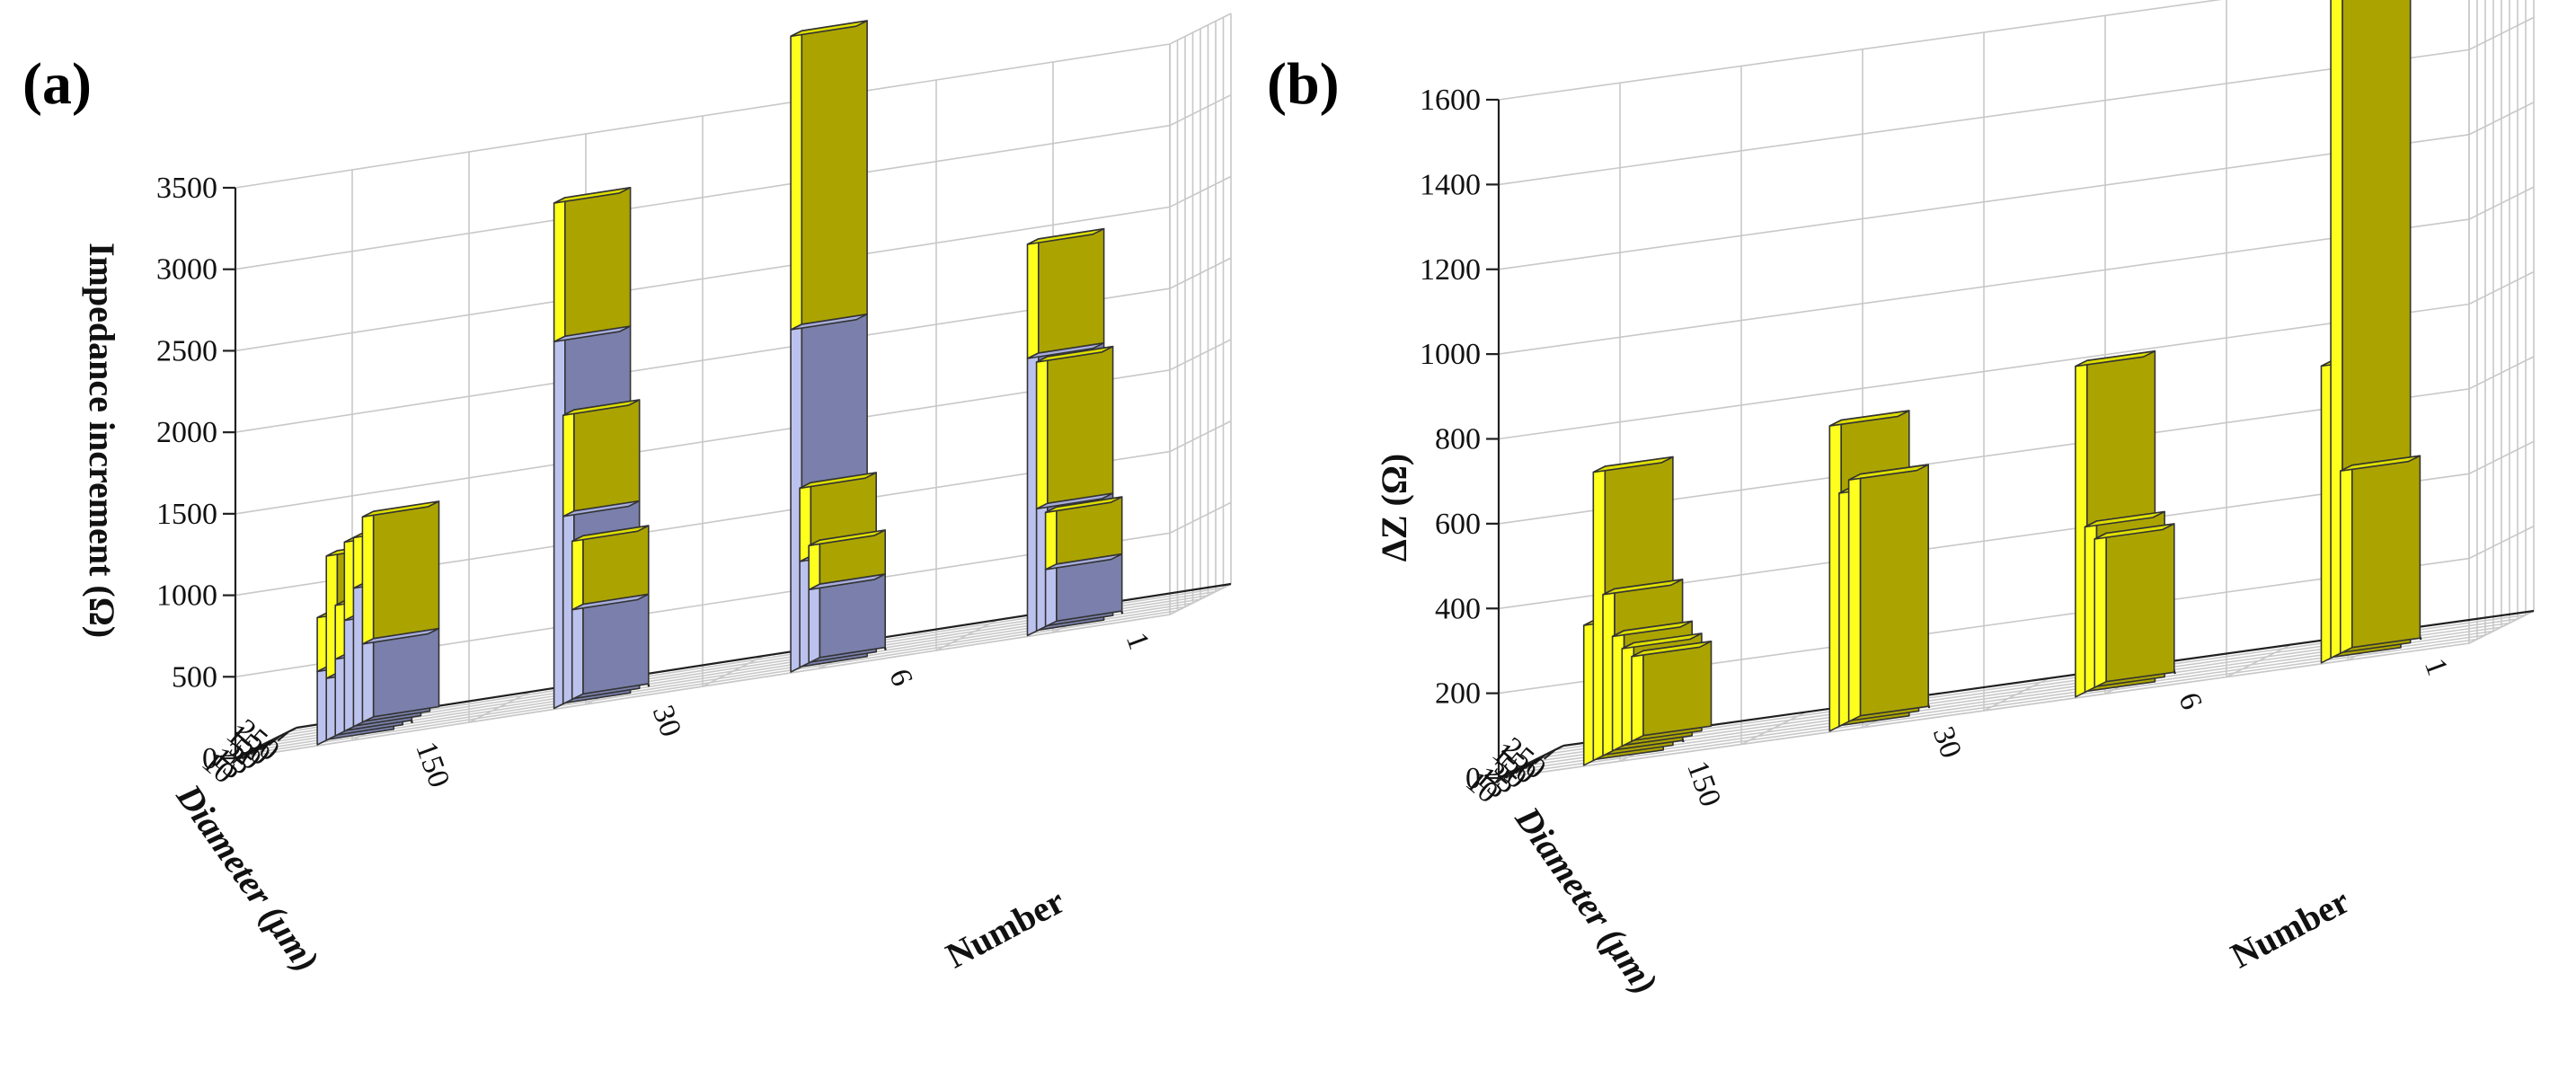 The height and width of the screenshot is (1088, 2576). Describe the element at coordinates (1637, 696) in the screenshot. I see `bar-ΔZ-n150-d250-front` at that location.